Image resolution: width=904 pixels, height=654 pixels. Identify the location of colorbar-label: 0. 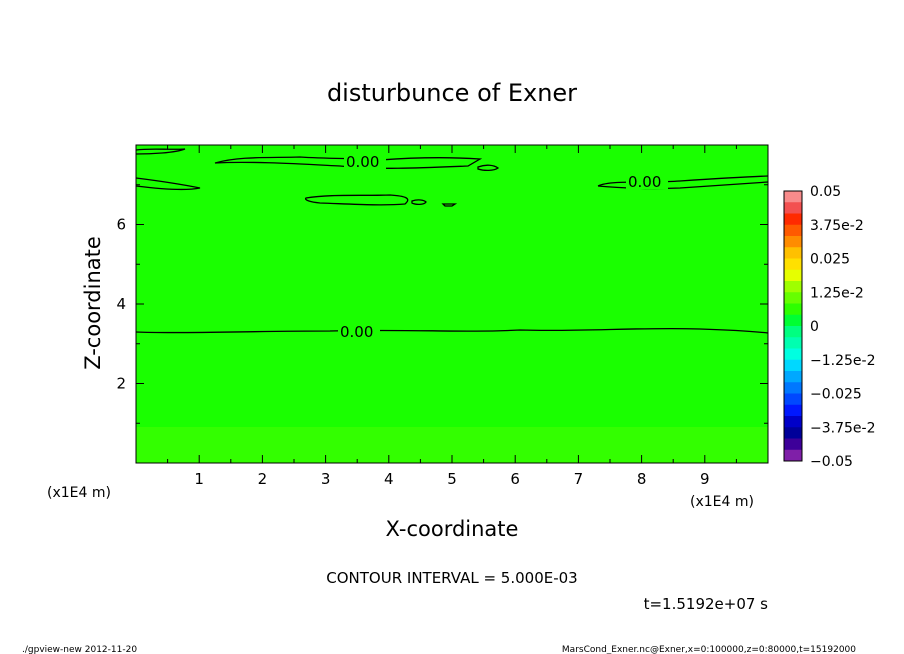
(814, 327).